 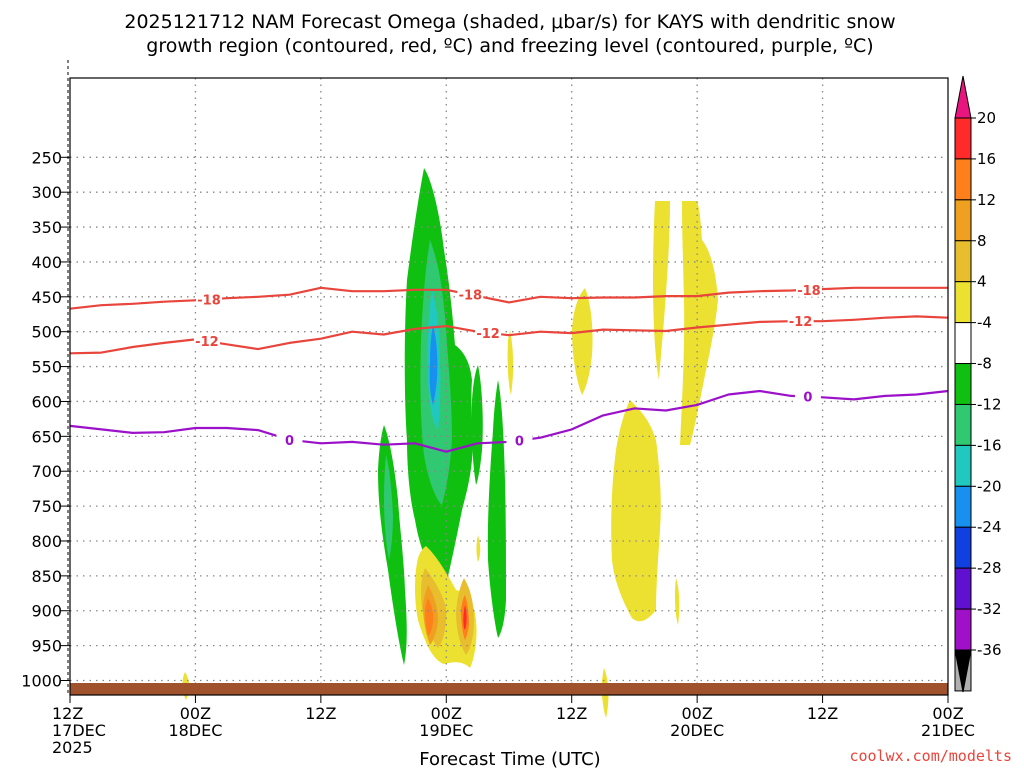 What do you see at coordinates (982, 282) in the screenshot?
I see `colorbar-label: 4` at bounding box center [982, 282].